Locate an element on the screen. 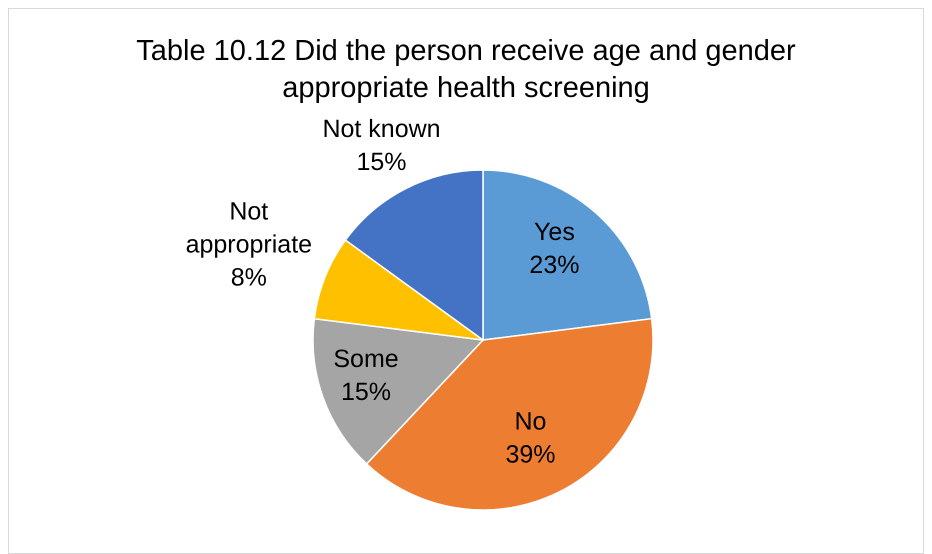  slice-label: Yes is located at coordinates (554, 232).